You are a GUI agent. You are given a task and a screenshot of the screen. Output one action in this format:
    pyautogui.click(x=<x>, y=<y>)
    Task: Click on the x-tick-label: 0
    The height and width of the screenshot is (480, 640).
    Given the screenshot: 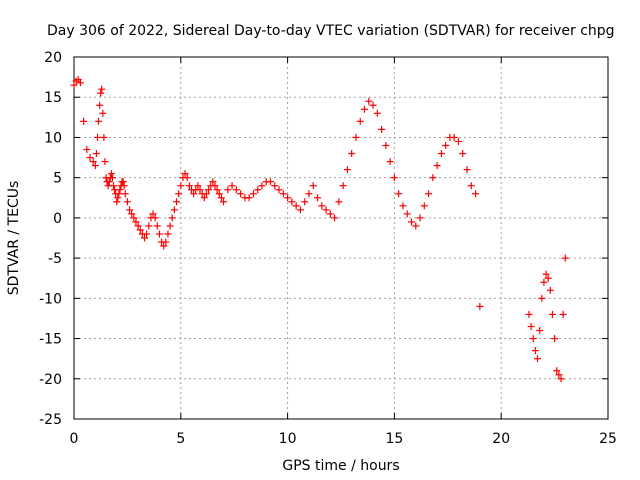 What is the action you would take?
    pyautogui.click(x=74, y=439)
    